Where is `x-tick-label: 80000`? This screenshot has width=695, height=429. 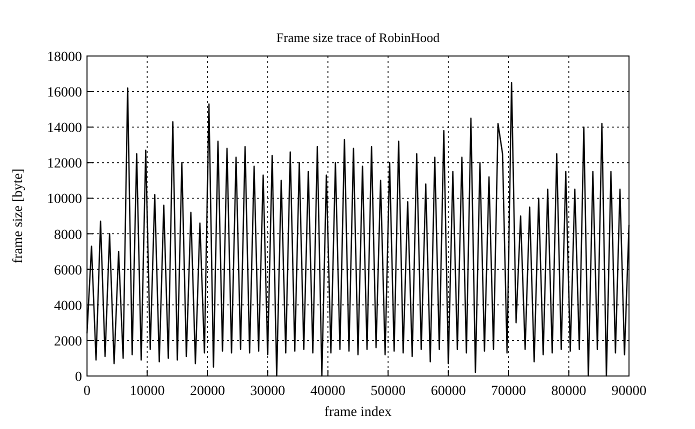
x-tick-label: 80000 is located at coordinates (568, 391).